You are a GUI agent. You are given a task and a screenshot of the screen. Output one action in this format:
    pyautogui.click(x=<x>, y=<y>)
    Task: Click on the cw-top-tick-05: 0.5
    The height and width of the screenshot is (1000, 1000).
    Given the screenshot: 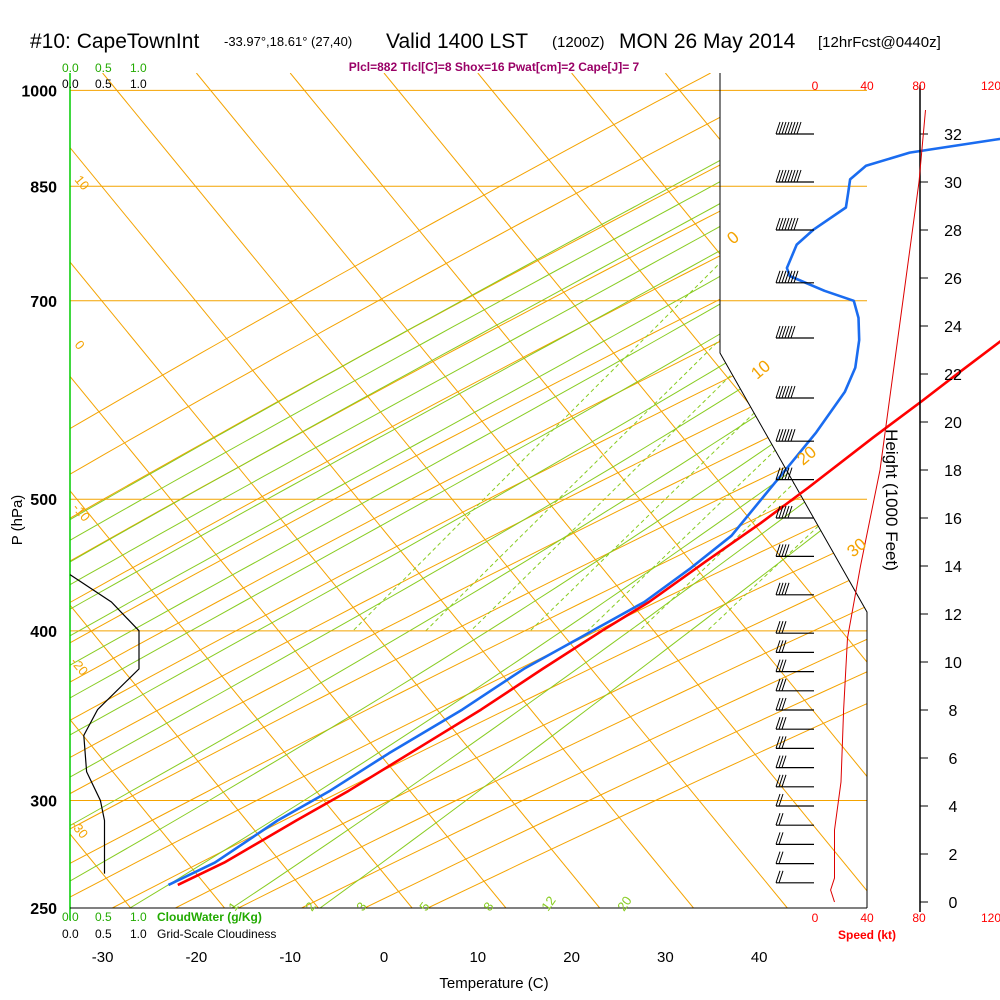 What is the action you would take?
    pyautogui.click(x=103, y=68)
    